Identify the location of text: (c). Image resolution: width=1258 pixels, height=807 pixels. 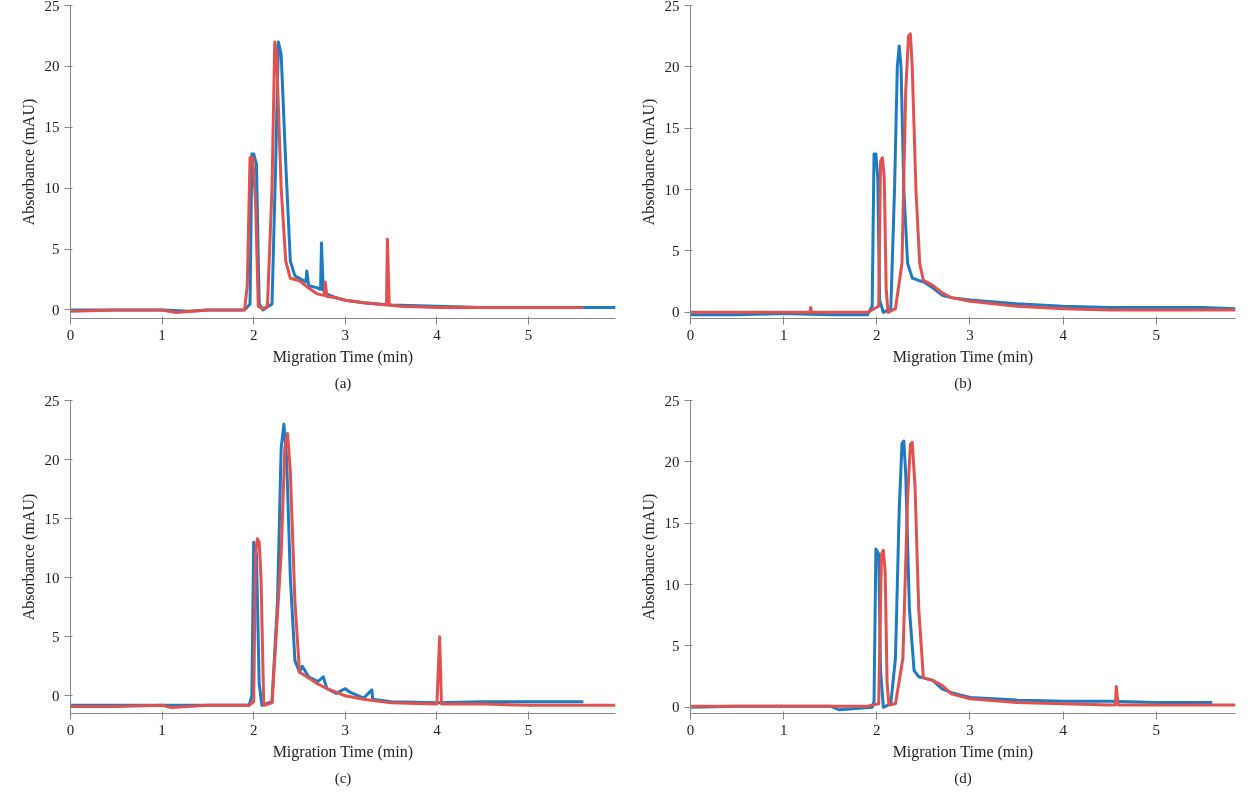
(343, 778).